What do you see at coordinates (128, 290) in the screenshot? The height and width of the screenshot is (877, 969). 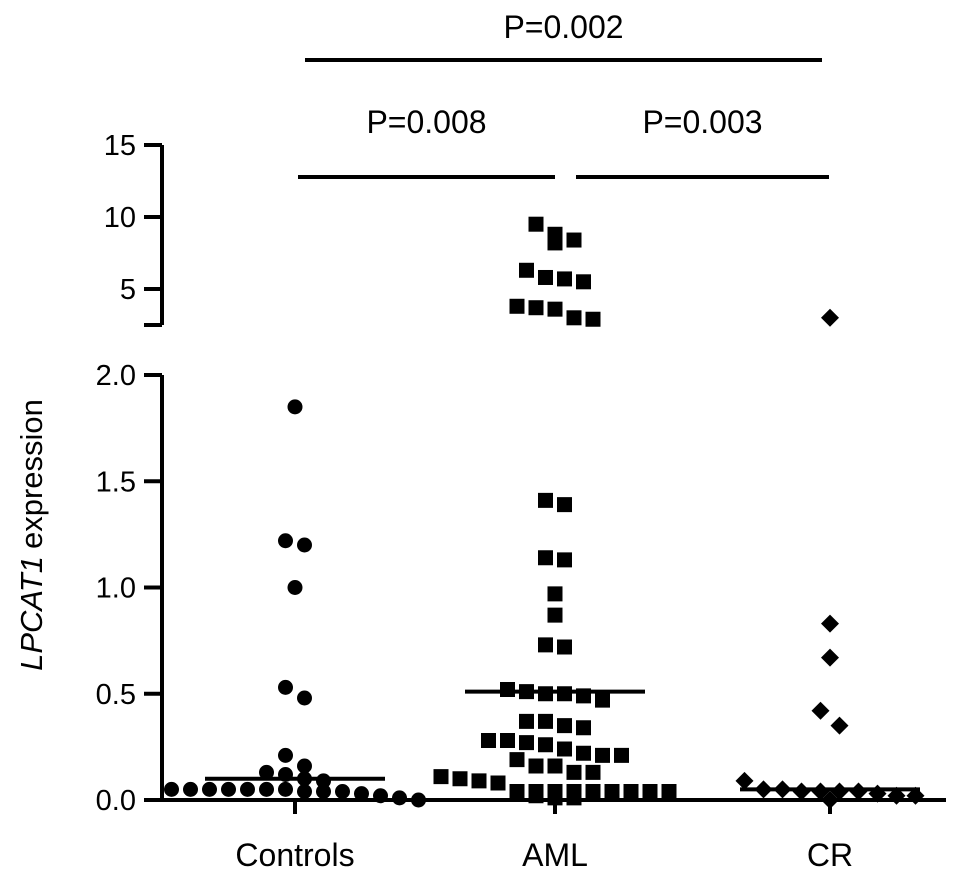 I see `y-tick-label-upper-0: 5` at bounding box center [128, 290].